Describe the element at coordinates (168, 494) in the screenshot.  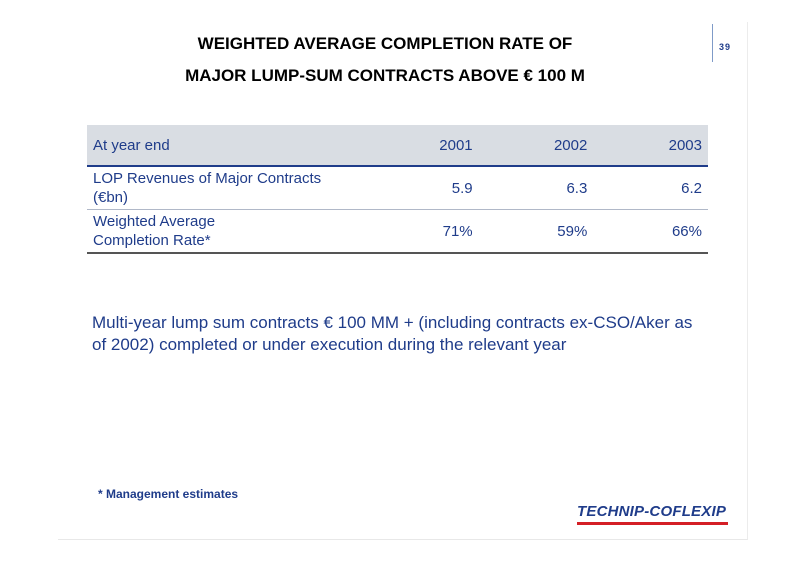
I see `footnote: * Management estimates` at that location.